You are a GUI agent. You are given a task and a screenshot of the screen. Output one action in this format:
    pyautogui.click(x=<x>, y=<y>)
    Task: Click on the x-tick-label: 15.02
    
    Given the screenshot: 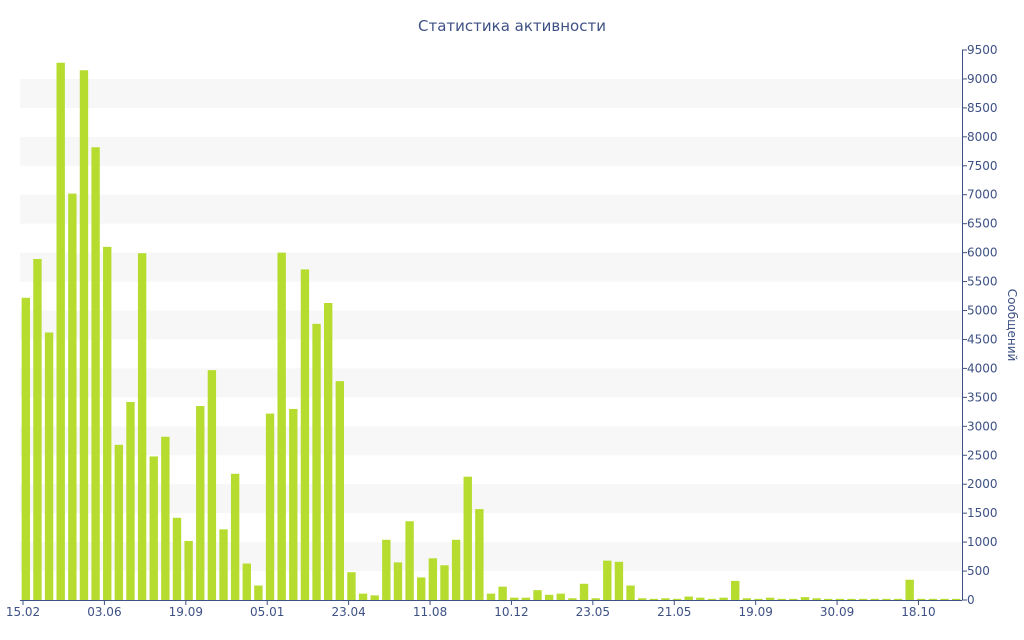 What is the action you would take?
    pyautogui.click(x=23, y=612)
    